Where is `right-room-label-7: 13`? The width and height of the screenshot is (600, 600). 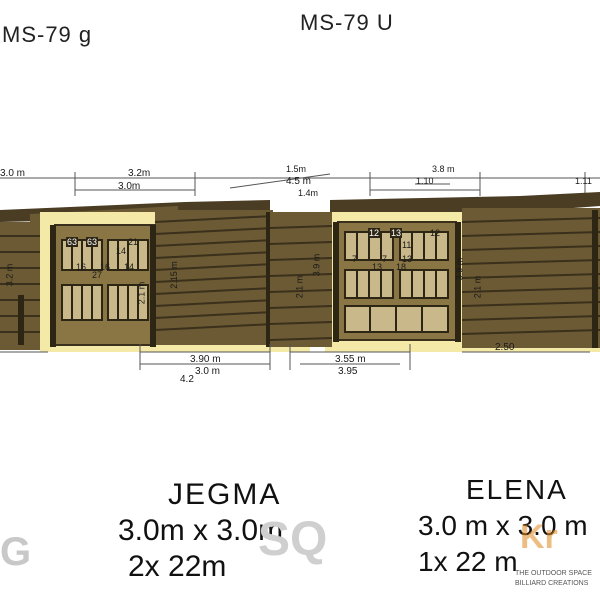 right-room-label-7: 13 is located at coordinates (407, 259).